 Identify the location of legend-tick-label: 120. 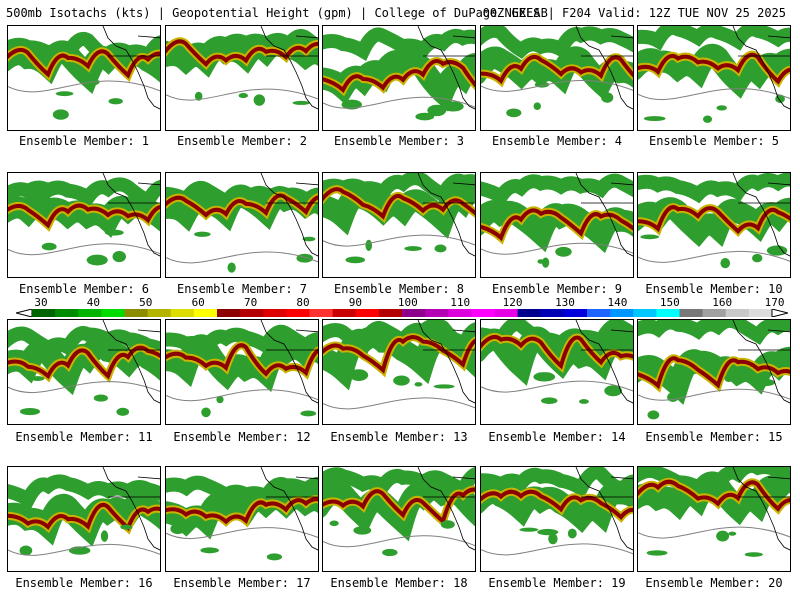
(512, 302).